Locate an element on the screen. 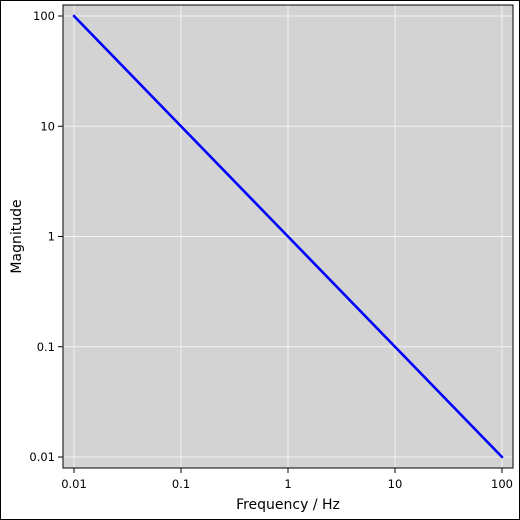 The width and height of the screenshot is (520, 520). x-axis-ticks: 0.01 0.1 1 10 100 is located at coordinates (287, 479).